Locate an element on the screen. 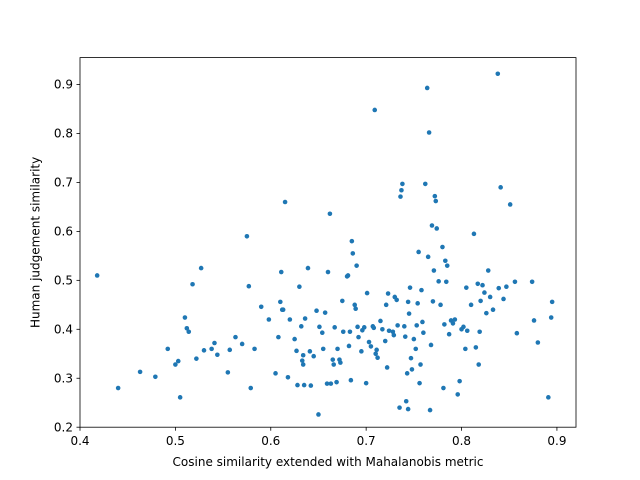 The image size is (640, 480). y-tick-label: 0.6 is located at coordinates (63, 232).